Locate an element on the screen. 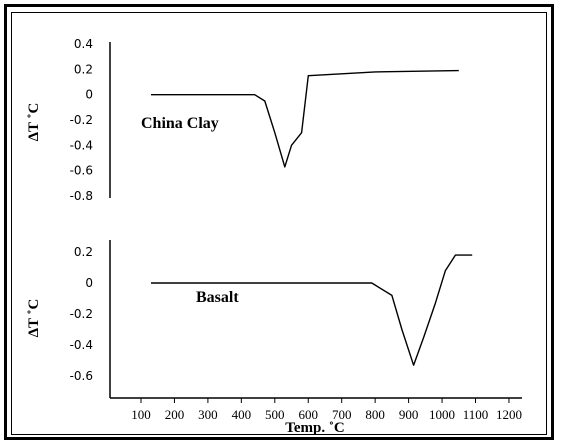  x-tick-label: 200 is located at coordinates (175, 414).